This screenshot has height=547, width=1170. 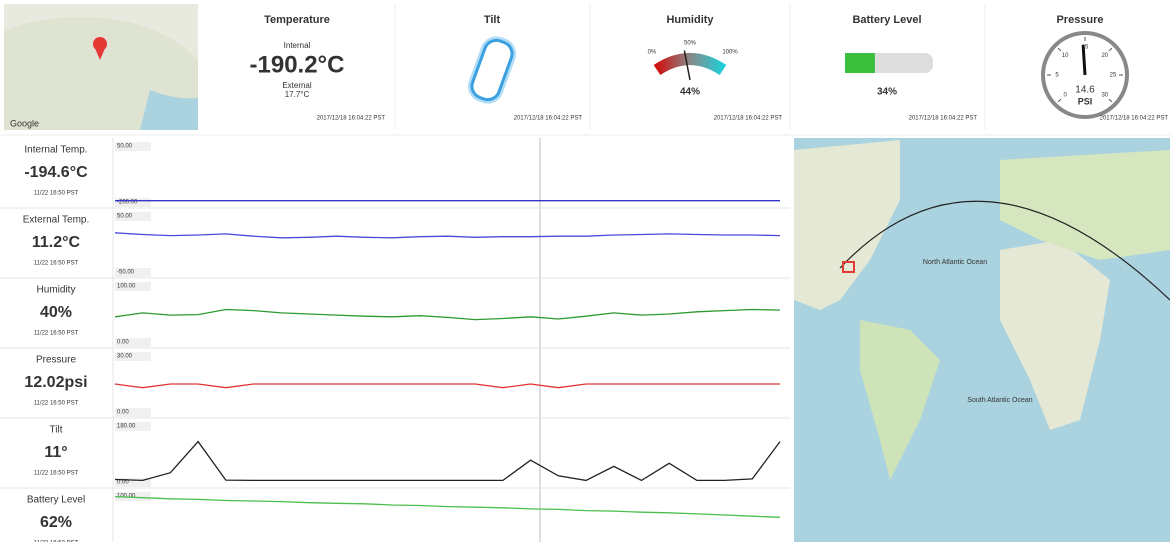 What do you see at coordinates (690, 20) in the screenshot?
I see `card-title: Humidity` at bounding box center [690, 20].